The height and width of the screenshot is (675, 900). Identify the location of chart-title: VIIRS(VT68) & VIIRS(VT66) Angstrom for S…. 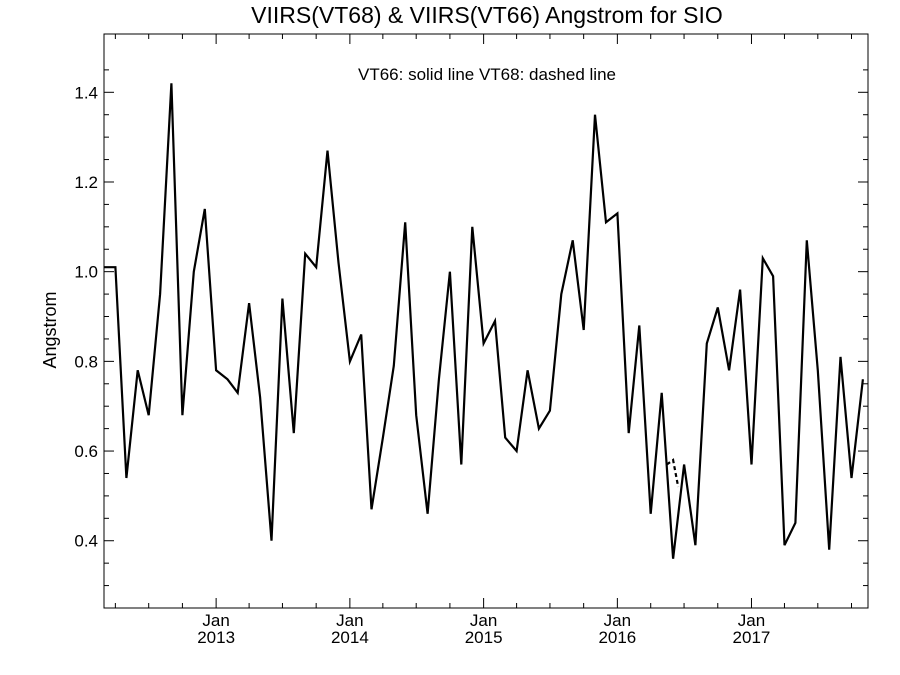
(487, 15).